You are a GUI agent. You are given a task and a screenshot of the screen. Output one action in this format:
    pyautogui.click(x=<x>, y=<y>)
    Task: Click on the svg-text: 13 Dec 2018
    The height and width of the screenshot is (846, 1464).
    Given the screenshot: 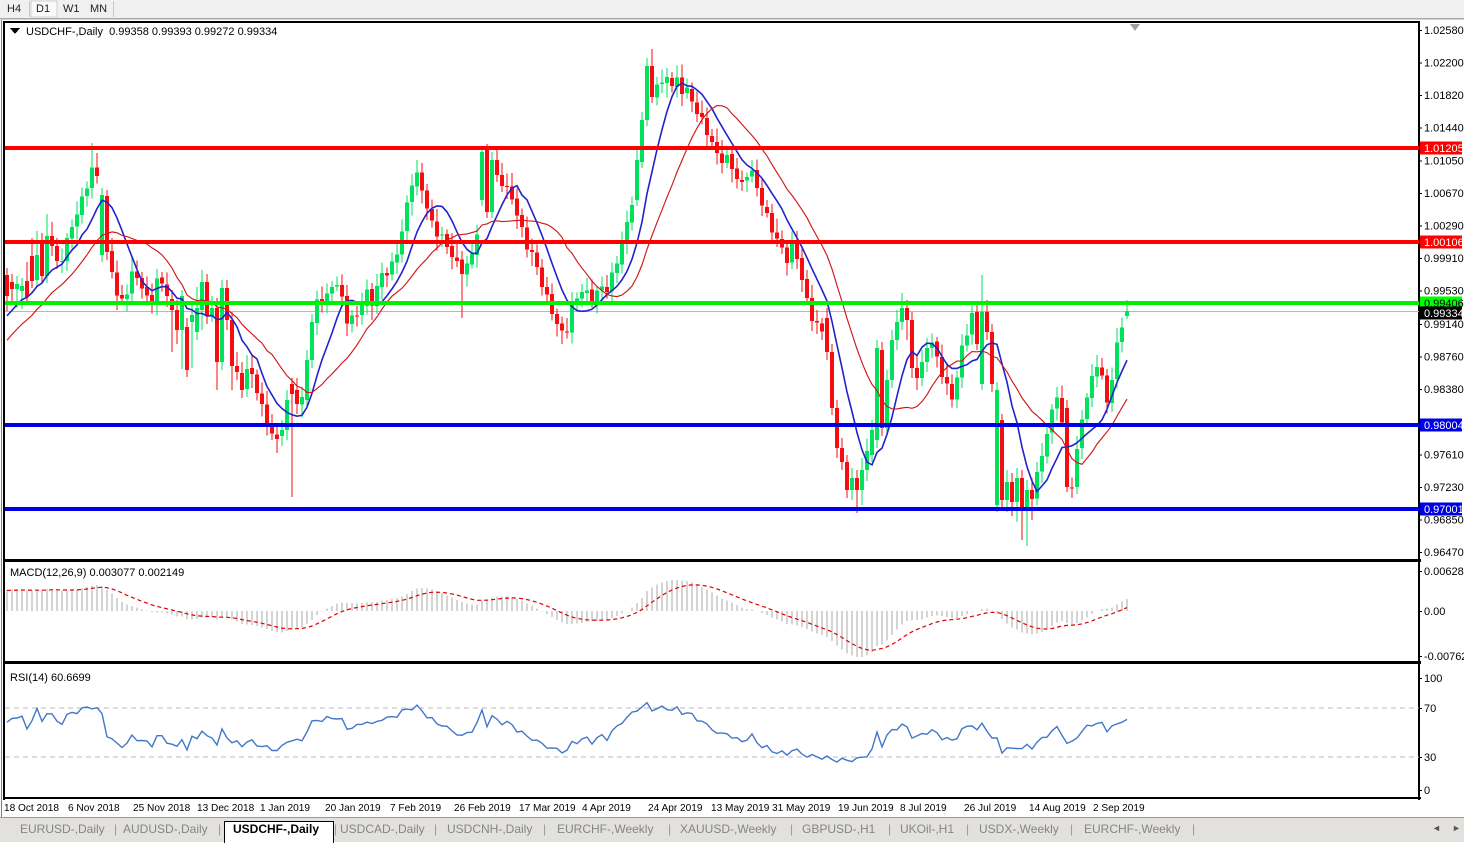 What is the action you would take?
    pyautogui.click(x=226, y=808)
    